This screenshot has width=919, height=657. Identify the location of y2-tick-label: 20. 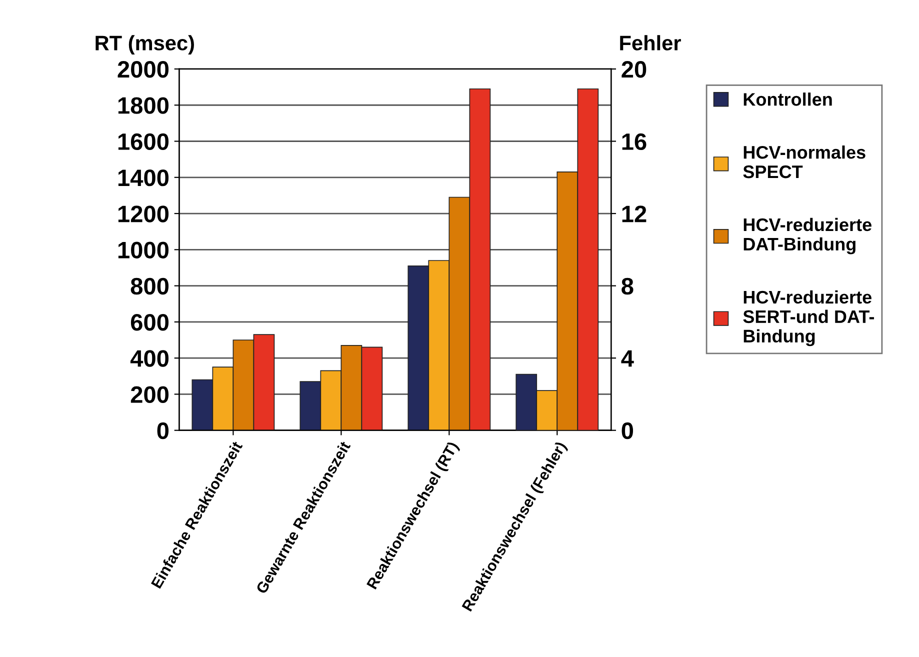
(634, 69).